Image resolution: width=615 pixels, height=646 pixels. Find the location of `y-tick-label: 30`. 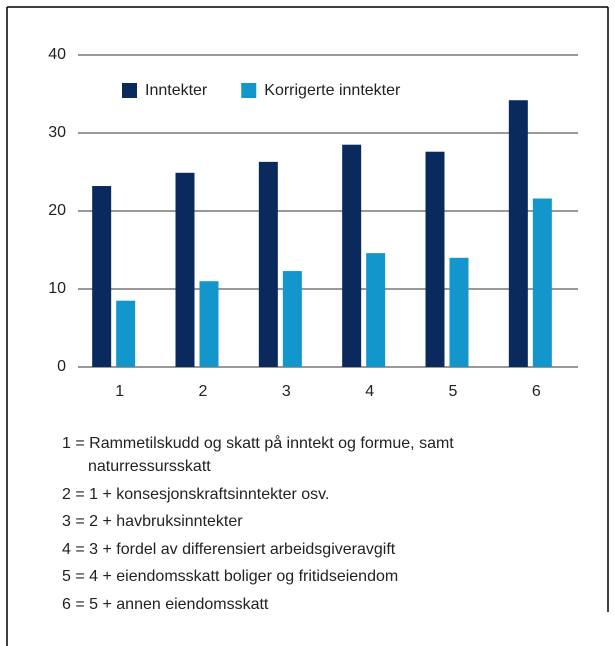

y-tick-label: 30 is located at coordinates (57, 132).